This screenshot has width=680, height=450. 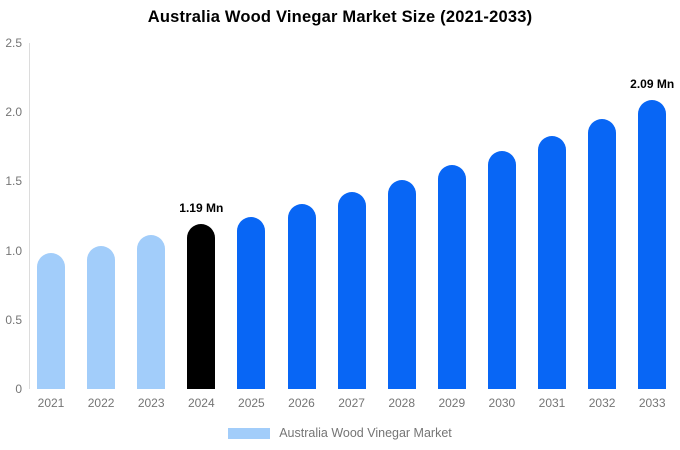 What do you see at coordinates (151, 403) in the screenshot?
I see `x-tick-label-2023: 2023` at bounding box center [151, 403].